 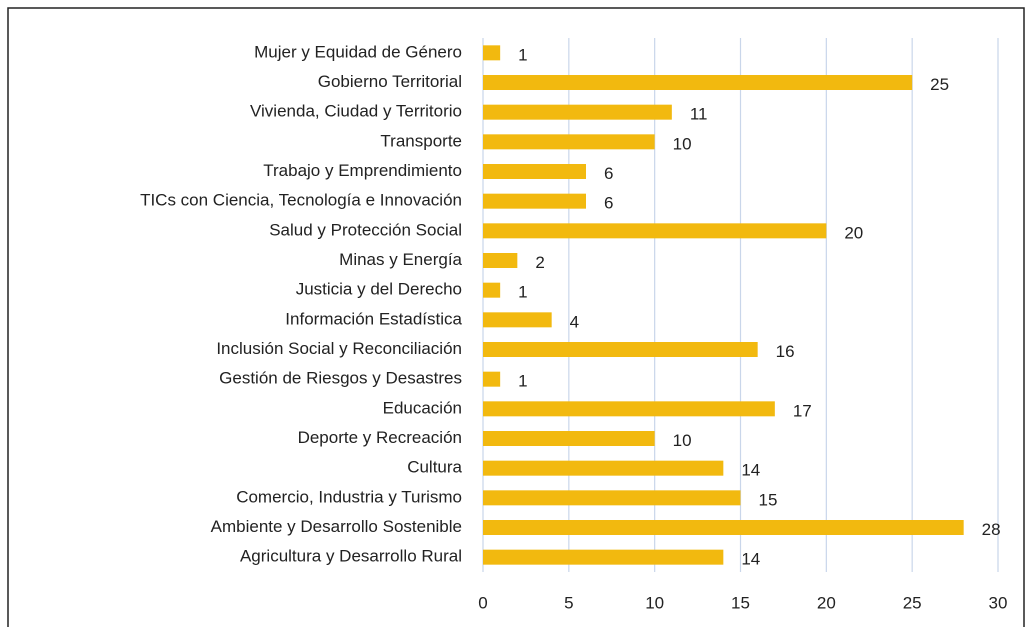 I want to click on y-tick-label: Salud y Protección Social, so click(x=365, y=229).